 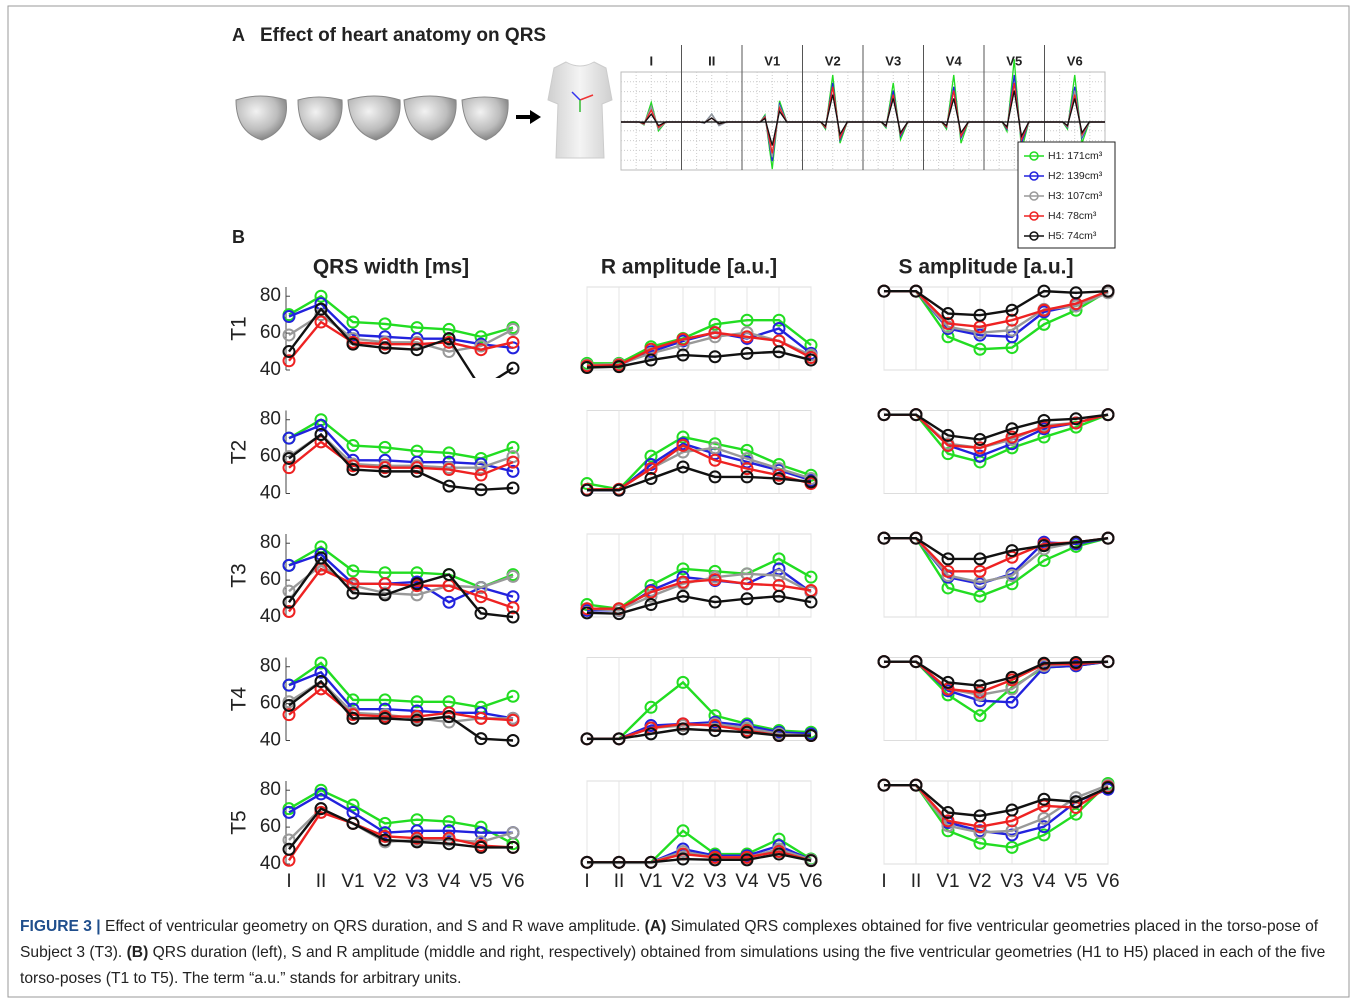 What do you see at coordinates (1075, 60) in the screenshot?
I see `lead-label: V6` at bounding box center [1075, 60].